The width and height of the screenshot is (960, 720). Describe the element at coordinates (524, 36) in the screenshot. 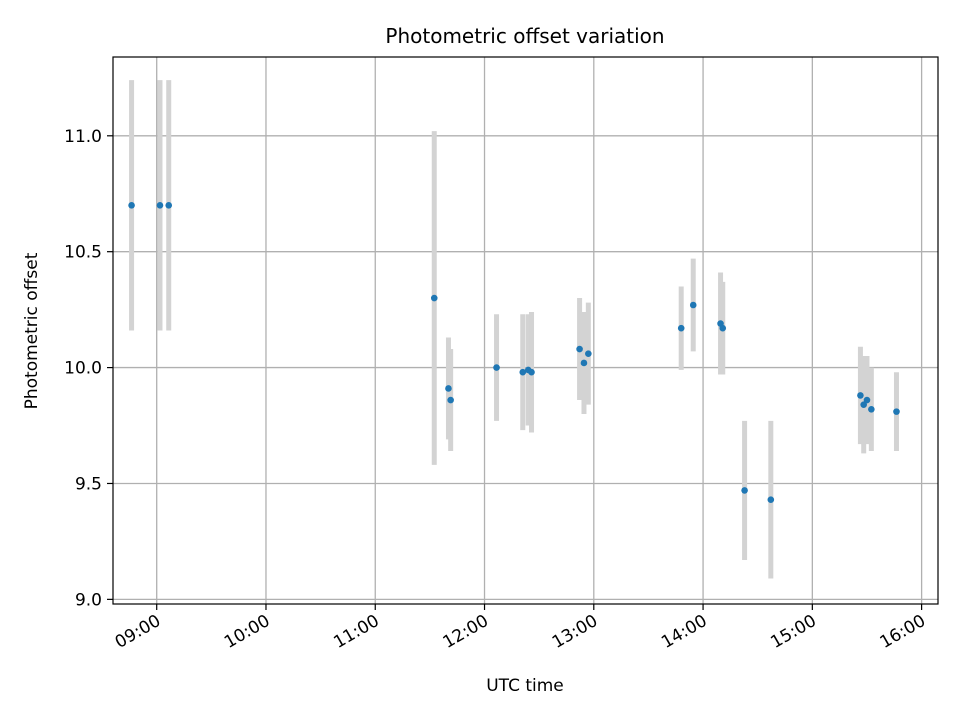

I see `chart-title: Photometric offset variation` at that location.